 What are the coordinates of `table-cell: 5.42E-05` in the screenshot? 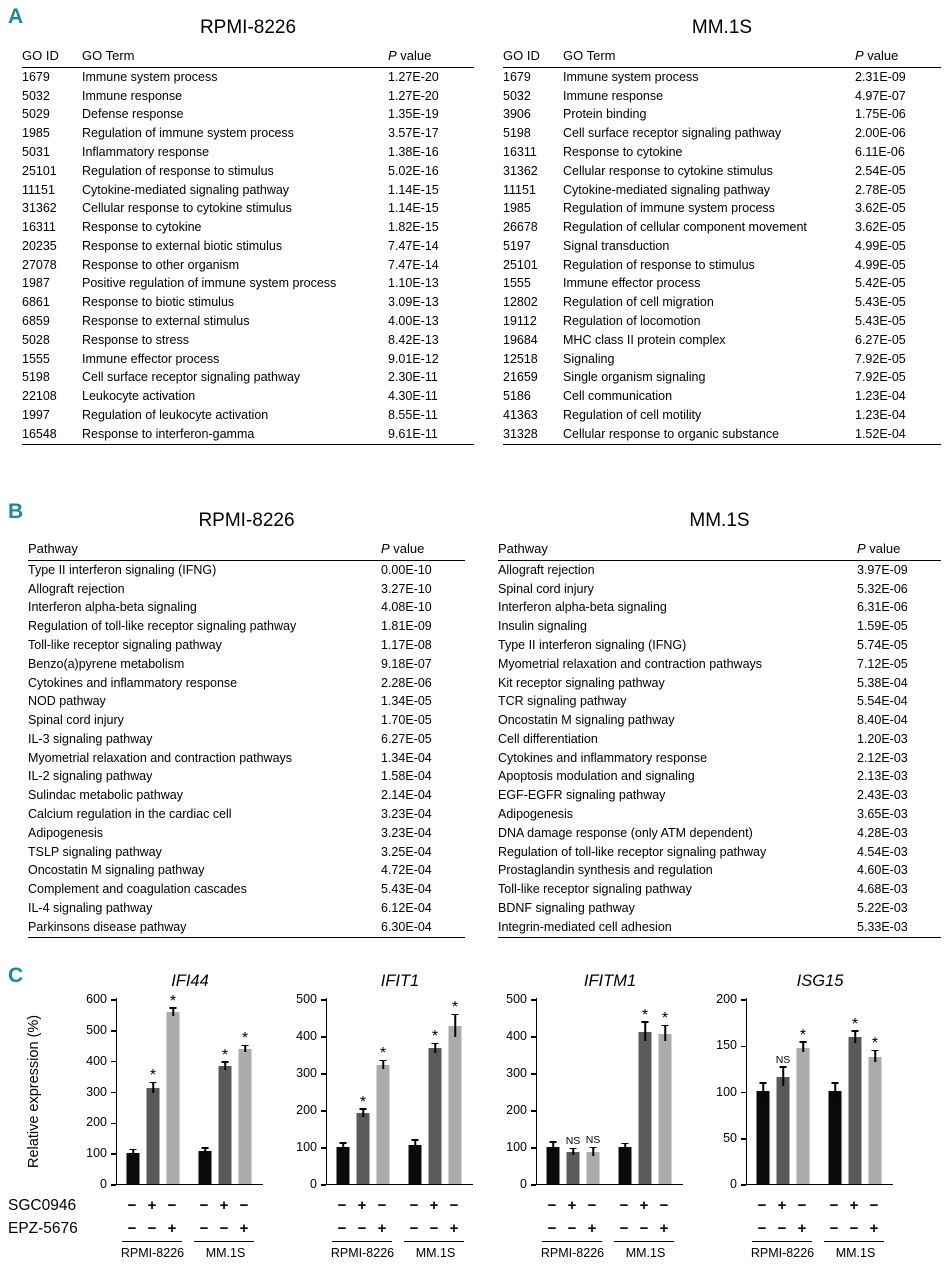 It's located at (880, 283).